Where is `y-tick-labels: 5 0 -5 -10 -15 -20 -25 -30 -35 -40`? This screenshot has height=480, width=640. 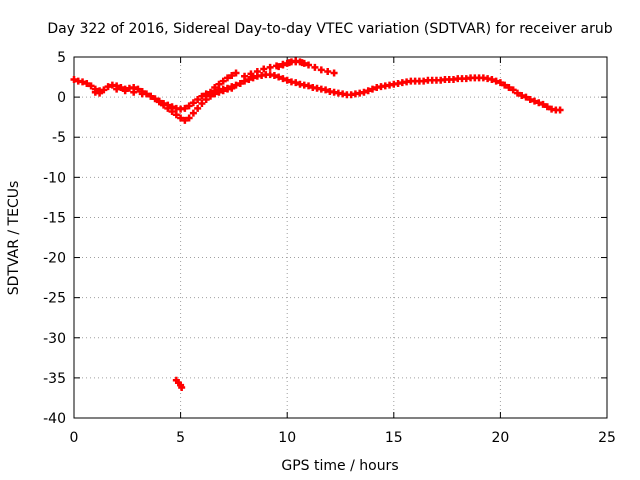 y-tick-labels: 5 0 -5 -10 -15 -20 -25 -30 -35 -40 is located at coordinates (54, 238).